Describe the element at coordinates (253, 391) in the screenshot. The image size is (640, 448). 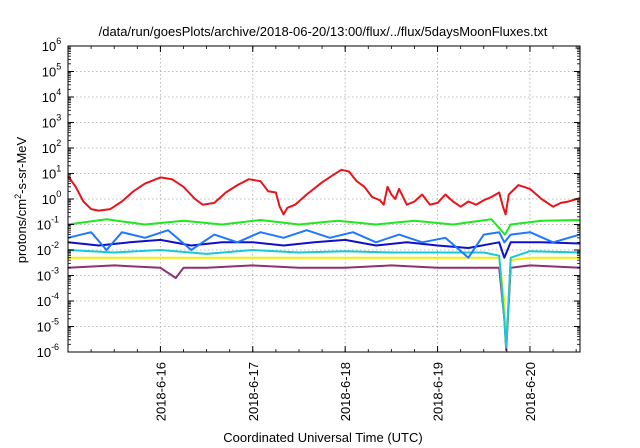
I see `x-tick-label: 2018-6-17` at that location.